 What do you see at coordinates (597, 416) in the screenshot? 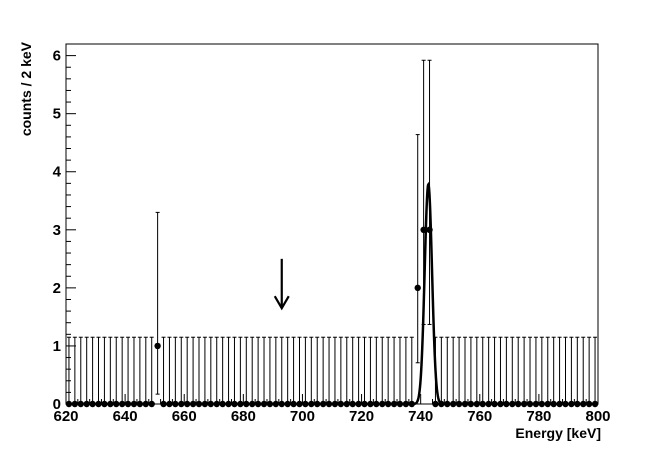
I see `x-tick-label: 800` at bounding box center [597, 416].